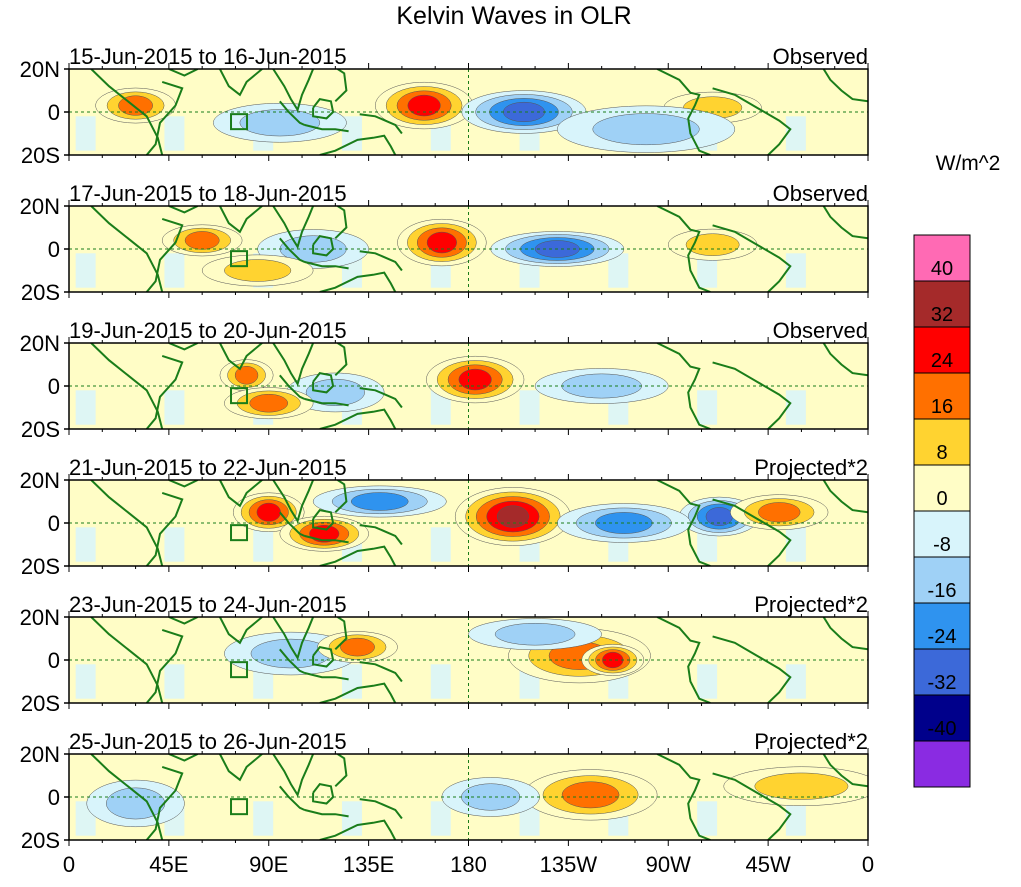 This screenshot has width=1021, height=887. Describe the element at coordinates (268, 864) in the screenshot. I see `x-tick-label: 90E` at that location.